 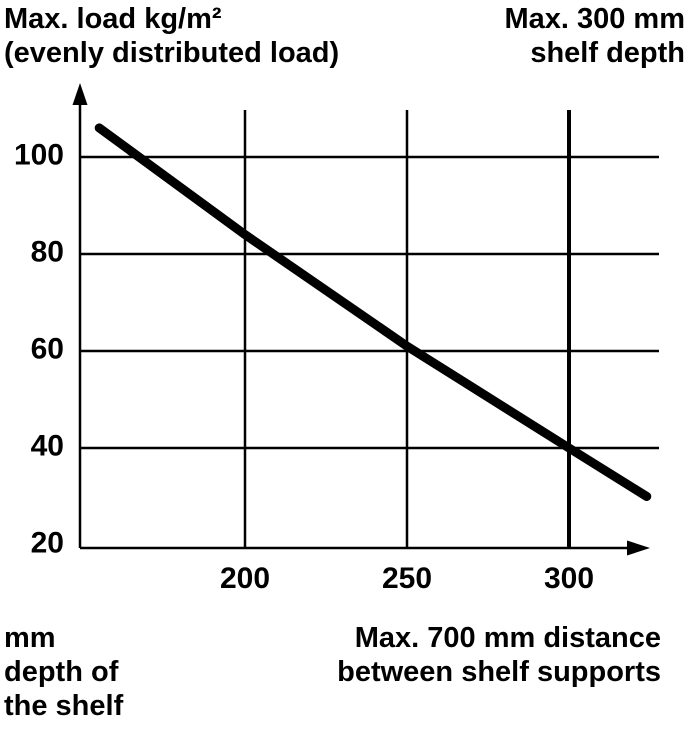 I want to click on x-tick-label-300: 300, so click(x=569, y=578).